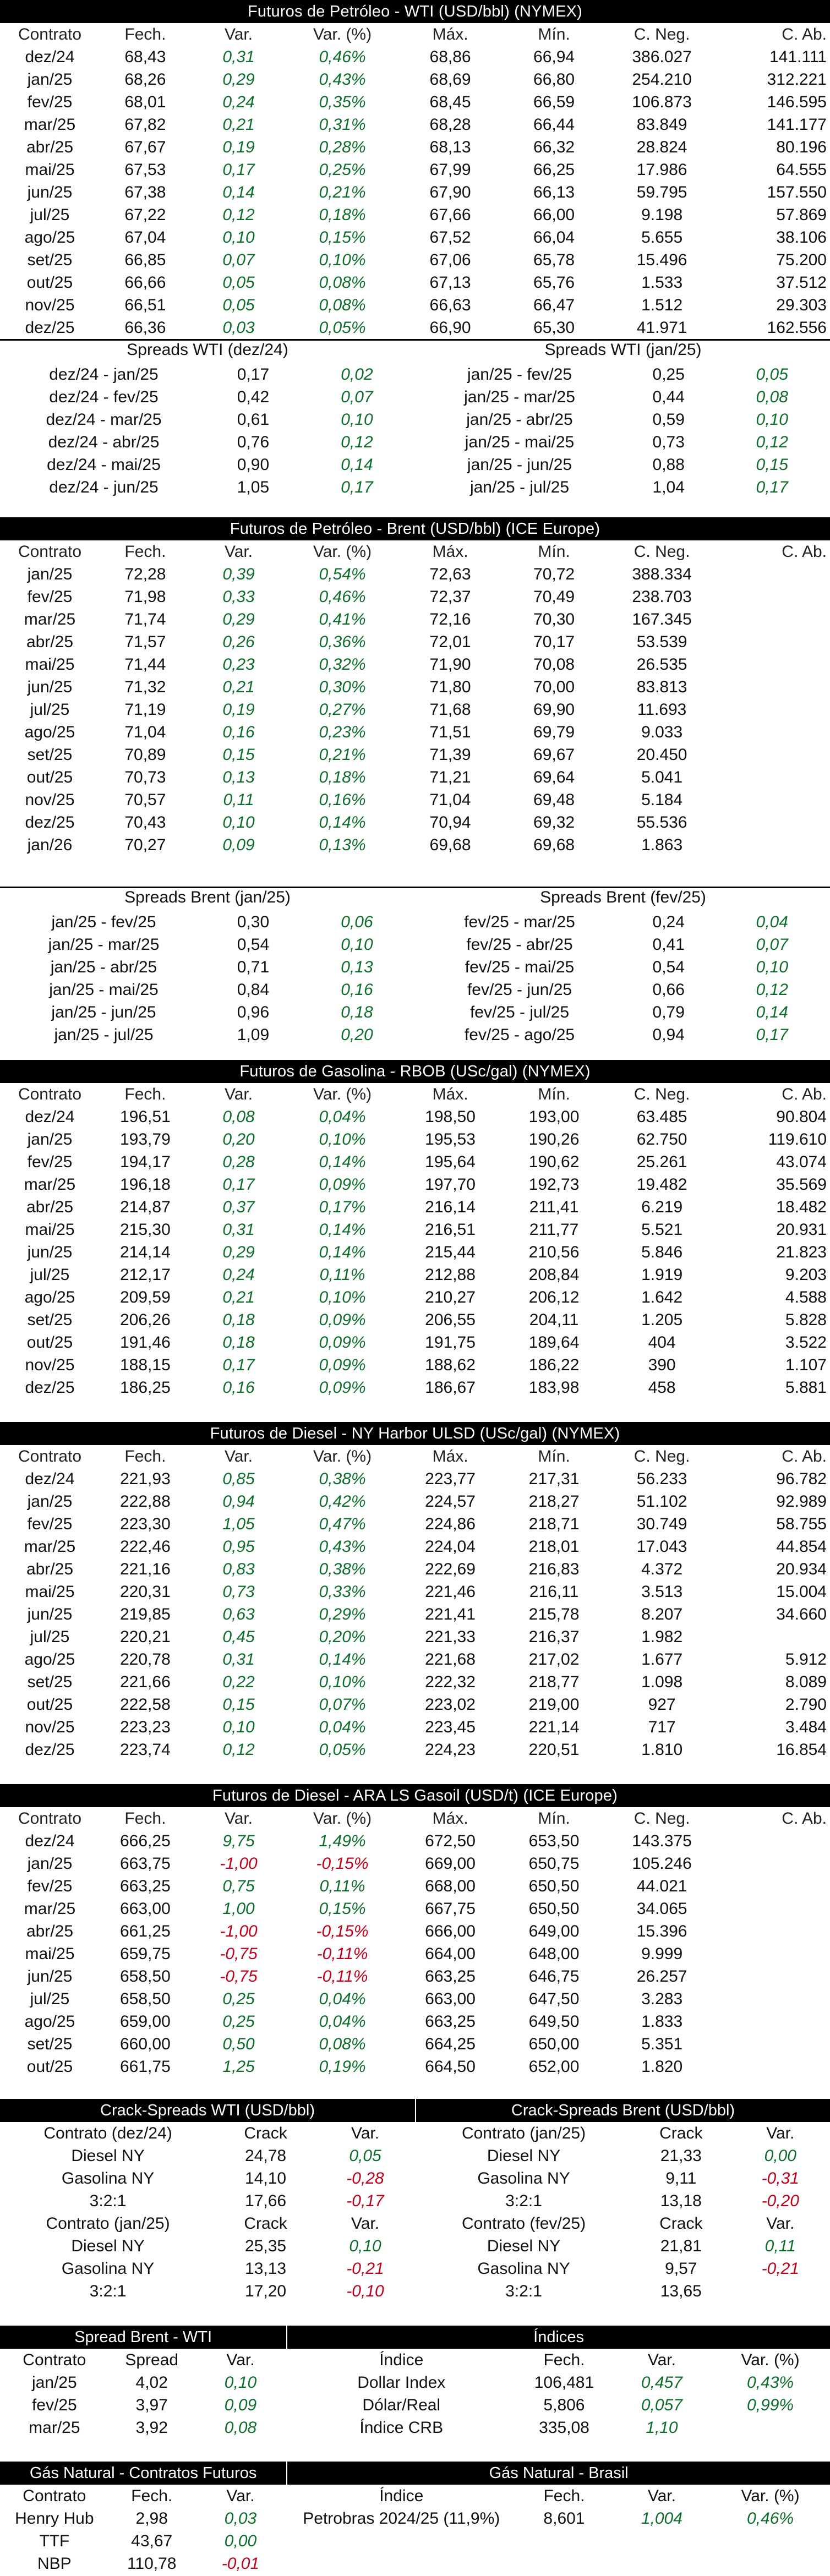  What do you see at coordinates (554, 147) in the screenshot?
I see `cell: 66,32` at bounding box center [554, 147].